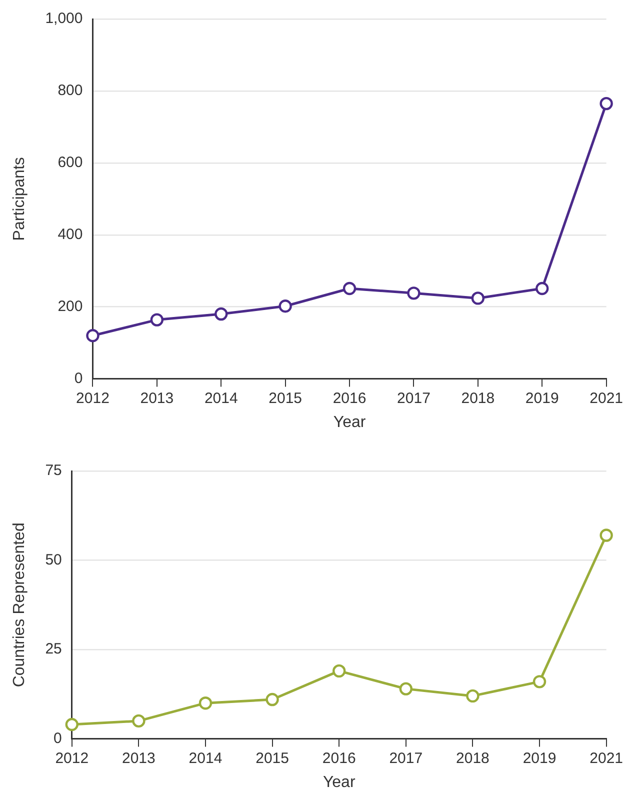 The image size is (626, 798). Describe the element at coordinates (70, 306) in the screenshot. I see `y-tick-label: 200` at that location.